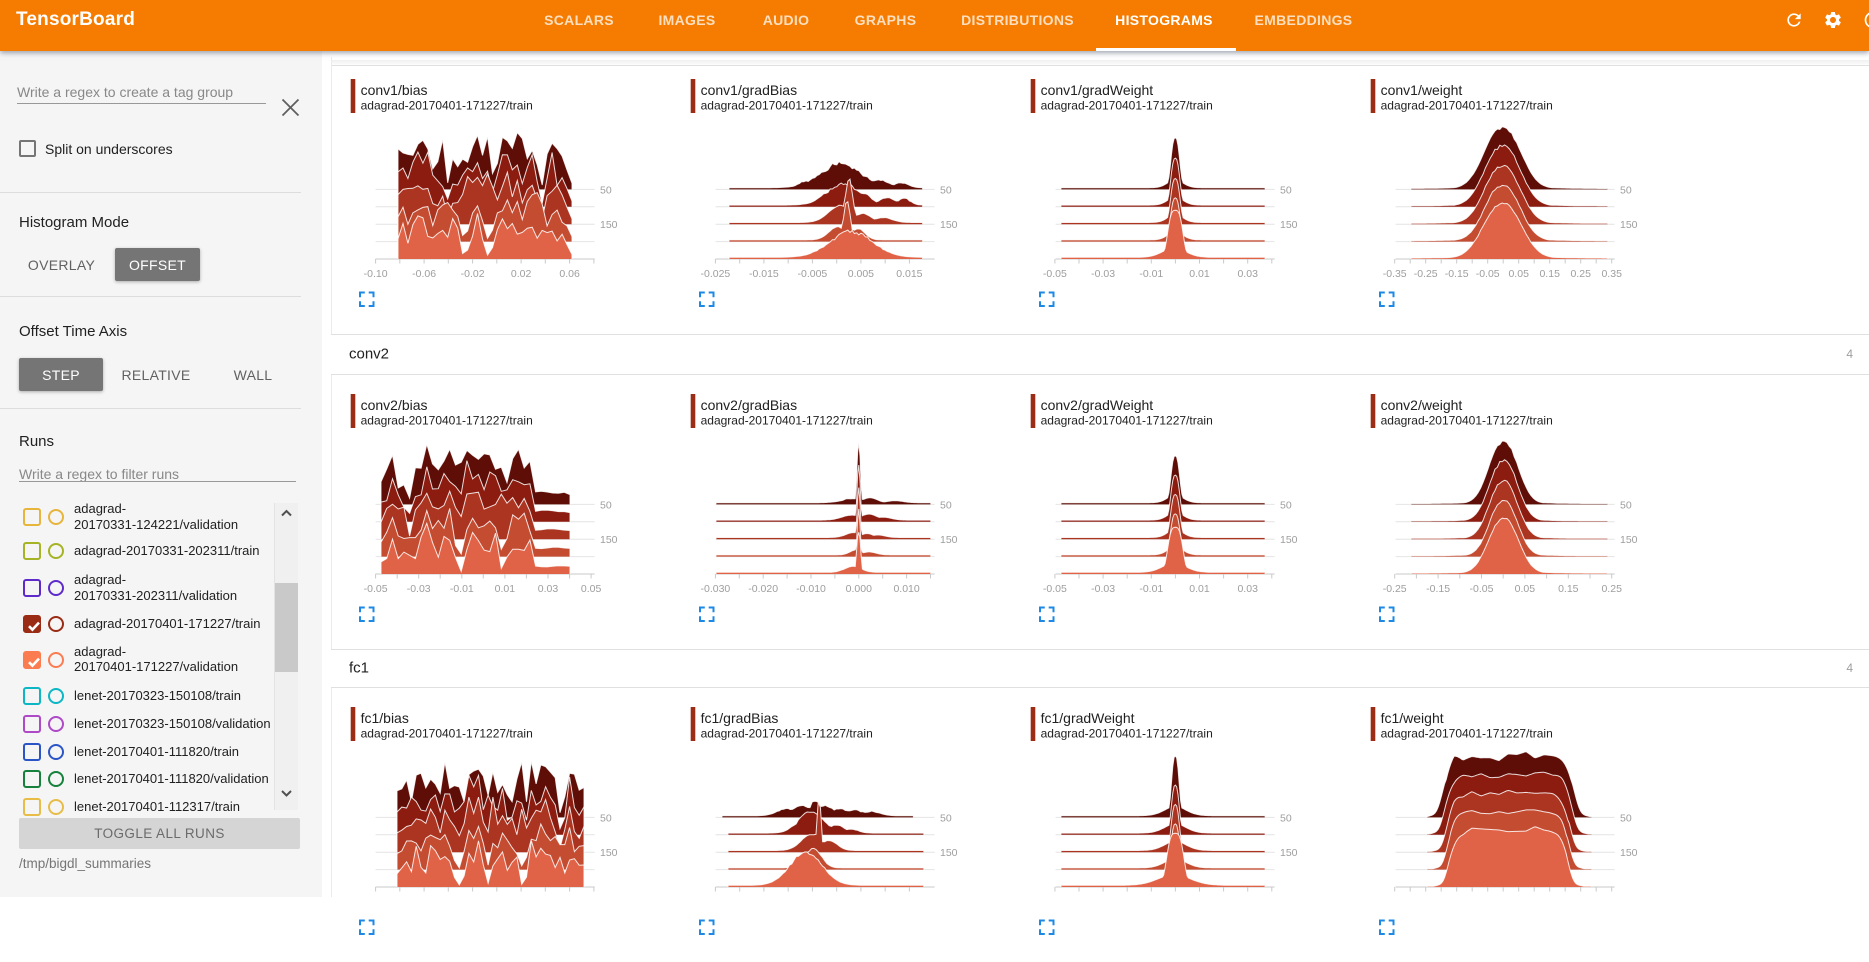  What do you see at coordinates (1611, 274) in the screenshot?
I see `svg-text: 0.35` at bounding box center [1611, 274].